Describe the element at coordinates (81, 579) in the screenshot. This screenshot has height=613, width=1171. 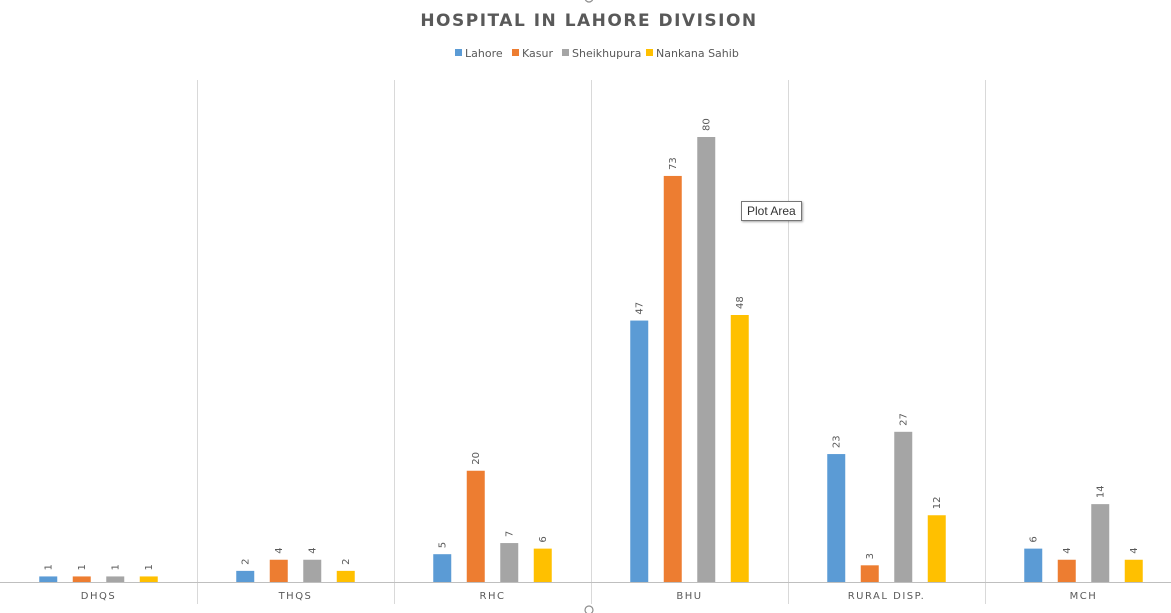
I see `bar-kasur-dhqs` at that location.